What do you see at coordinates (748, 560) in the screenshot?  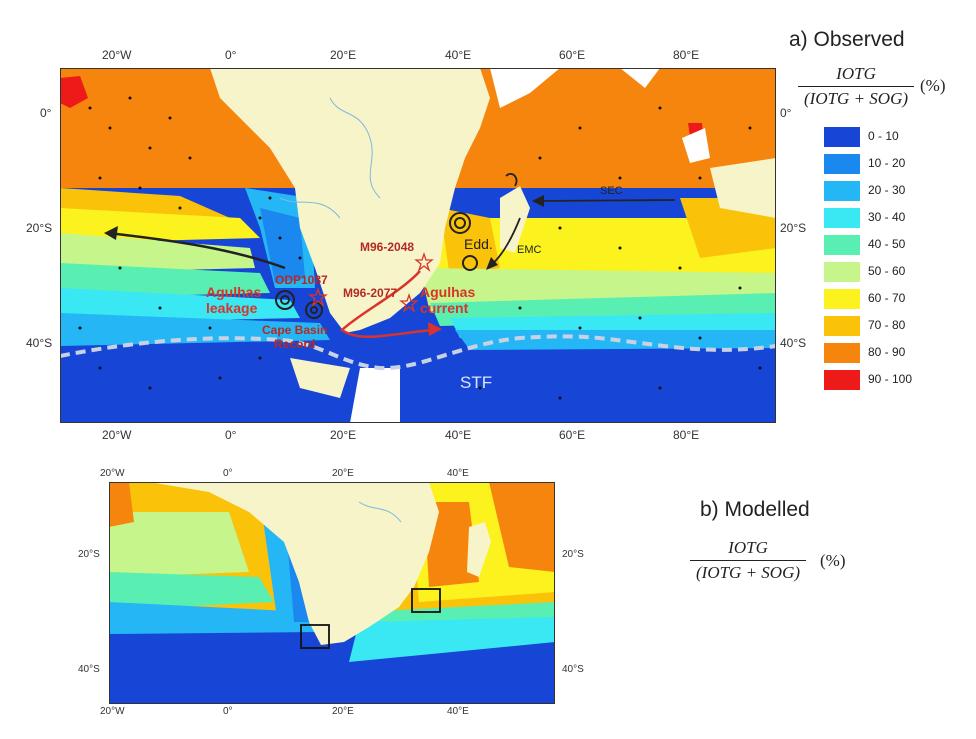 I see `modelled-formula: IOTG (IOTG + SOG)` at bounding box center [748, 560].